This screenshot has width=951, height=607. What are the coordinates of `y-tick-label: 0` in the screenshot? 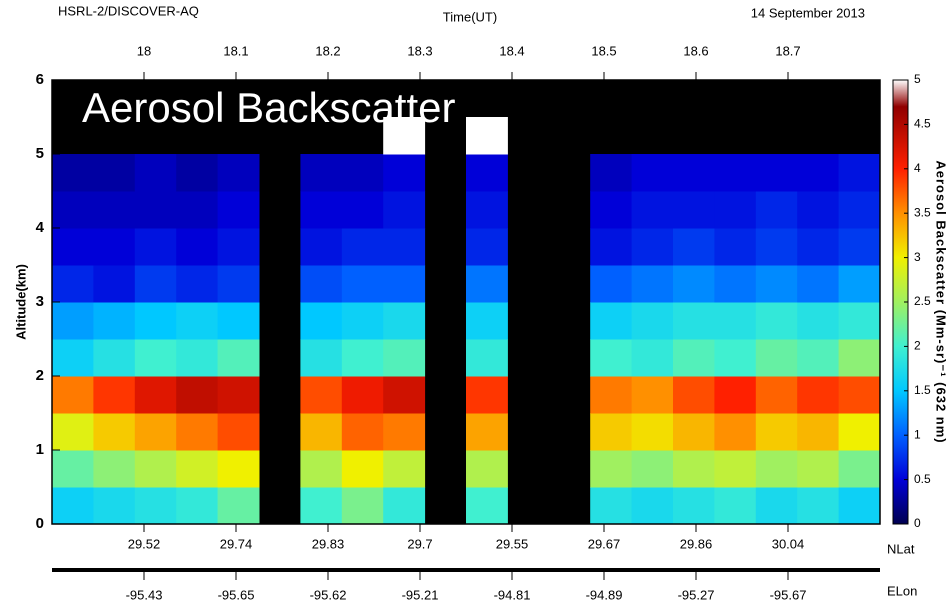 It's located at (40, 523).